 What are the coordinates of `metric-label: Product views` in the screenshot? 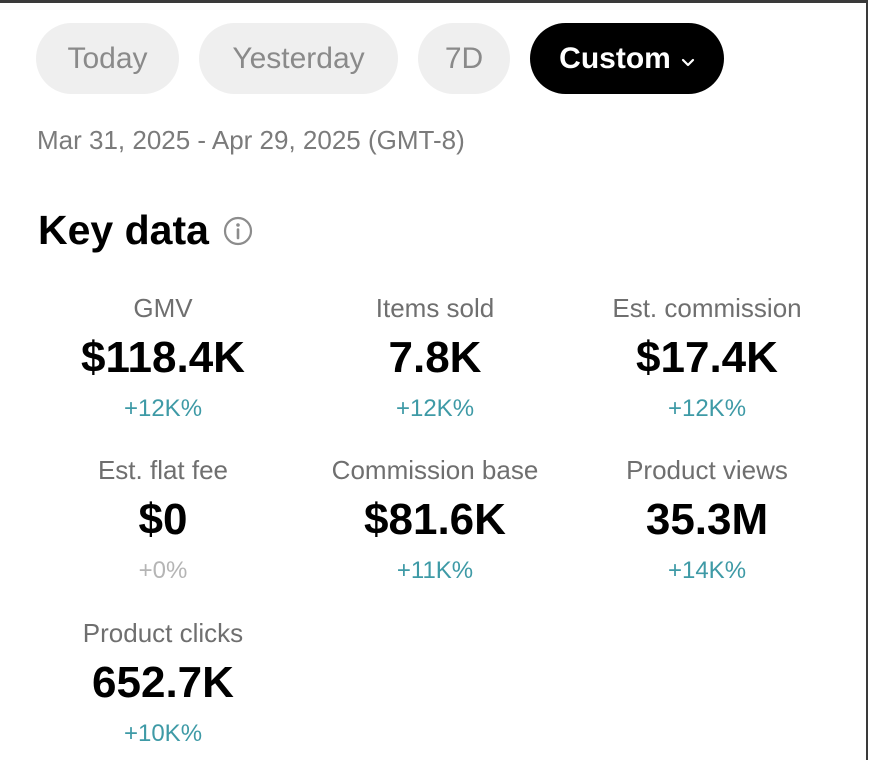 It's located at (707, 470).